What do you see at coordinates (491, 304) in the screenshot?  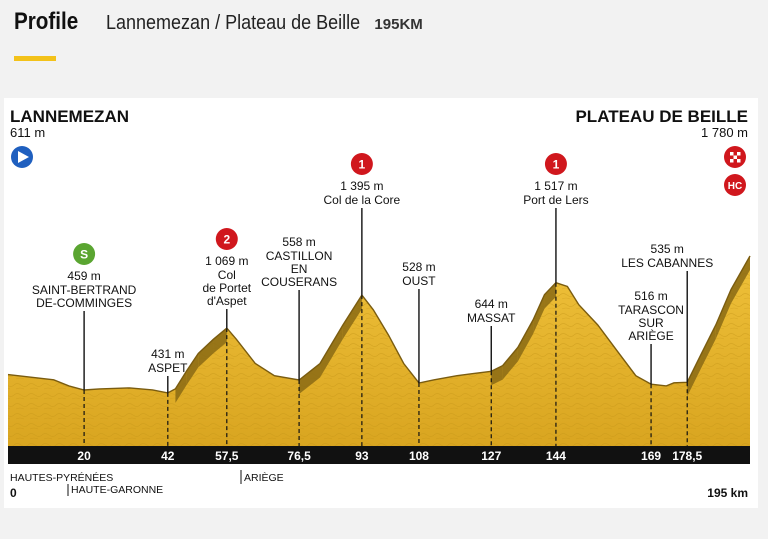 I see `point-altitude: 644 m` at bounding box center [491, 304].